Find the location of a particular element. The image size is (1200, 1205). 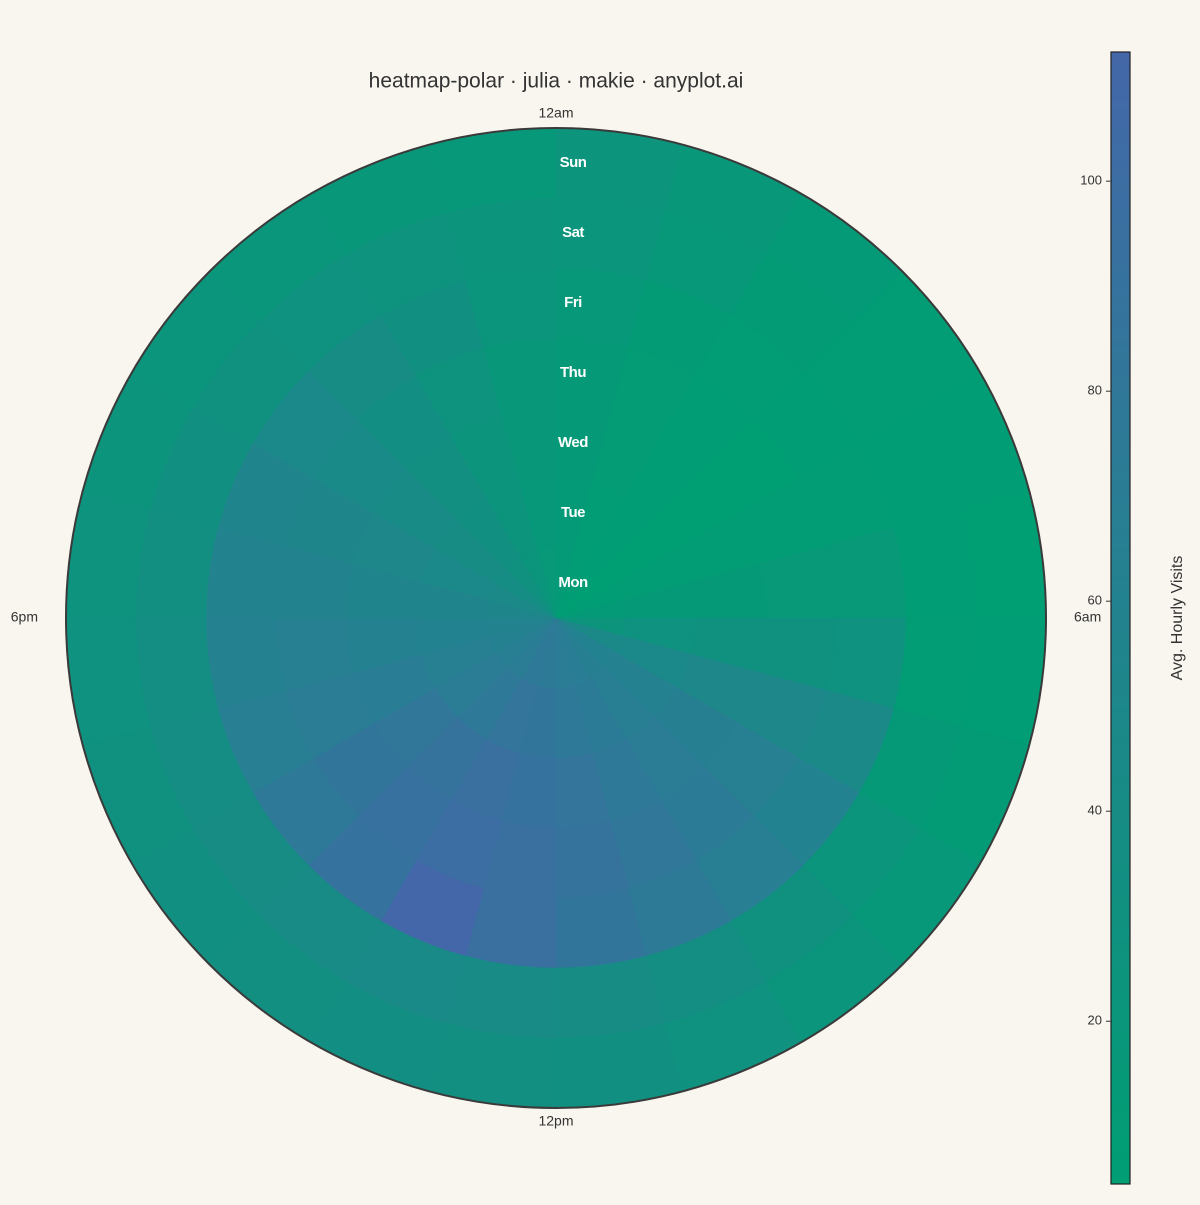

ring-label: Tue is located at coordinates (573, 512).